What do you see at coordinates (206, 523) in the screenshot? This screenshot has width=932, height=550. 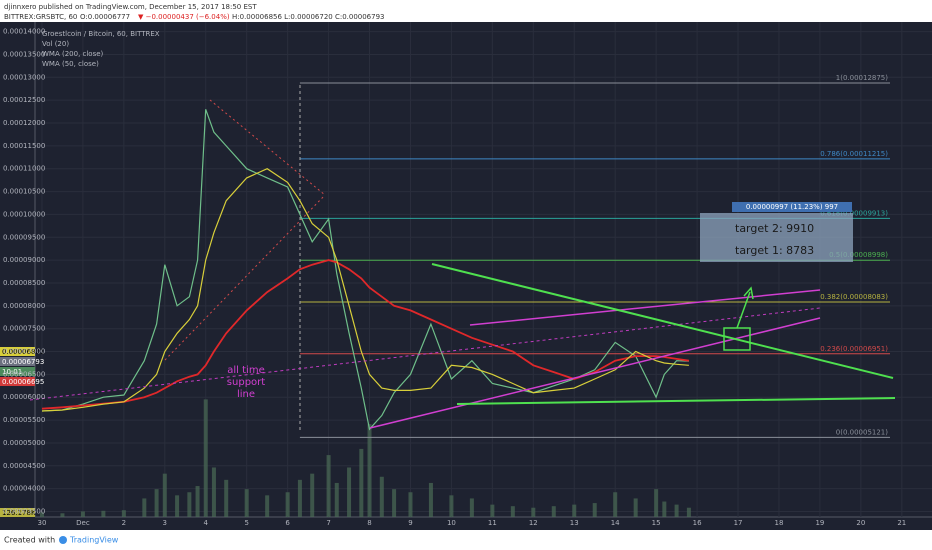 I see `x-tick-label: 4` at bounding box center [206, 523].